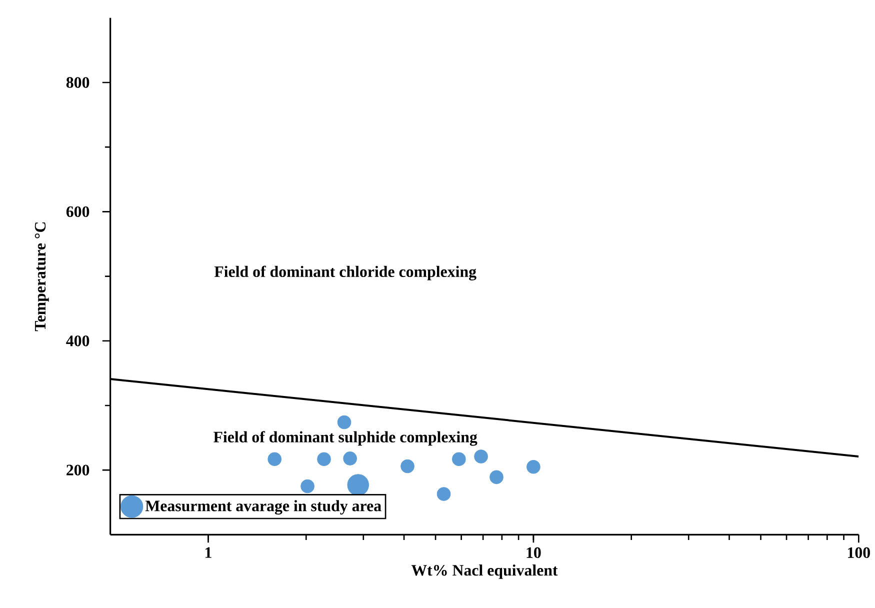 The height and width of the screenshot is (608, 875). What do you see at coordinates (78, 82) in the screenshot?
I see `y-tick-label: 800` at bounding box center [78, 82].